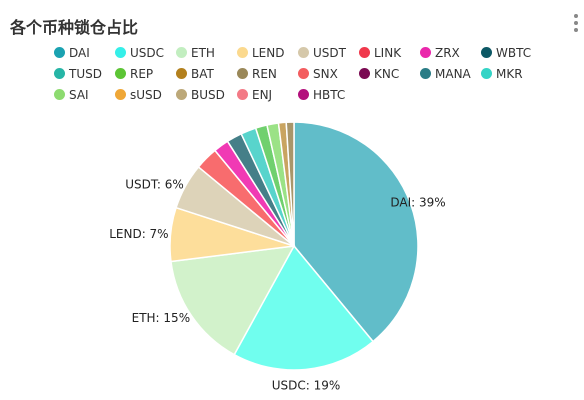 The image size is (584, 400). What do you see at coordinates (576, 25) in the screenshot?
I see `more-vertical-icon` at bounding box center [576, 25].